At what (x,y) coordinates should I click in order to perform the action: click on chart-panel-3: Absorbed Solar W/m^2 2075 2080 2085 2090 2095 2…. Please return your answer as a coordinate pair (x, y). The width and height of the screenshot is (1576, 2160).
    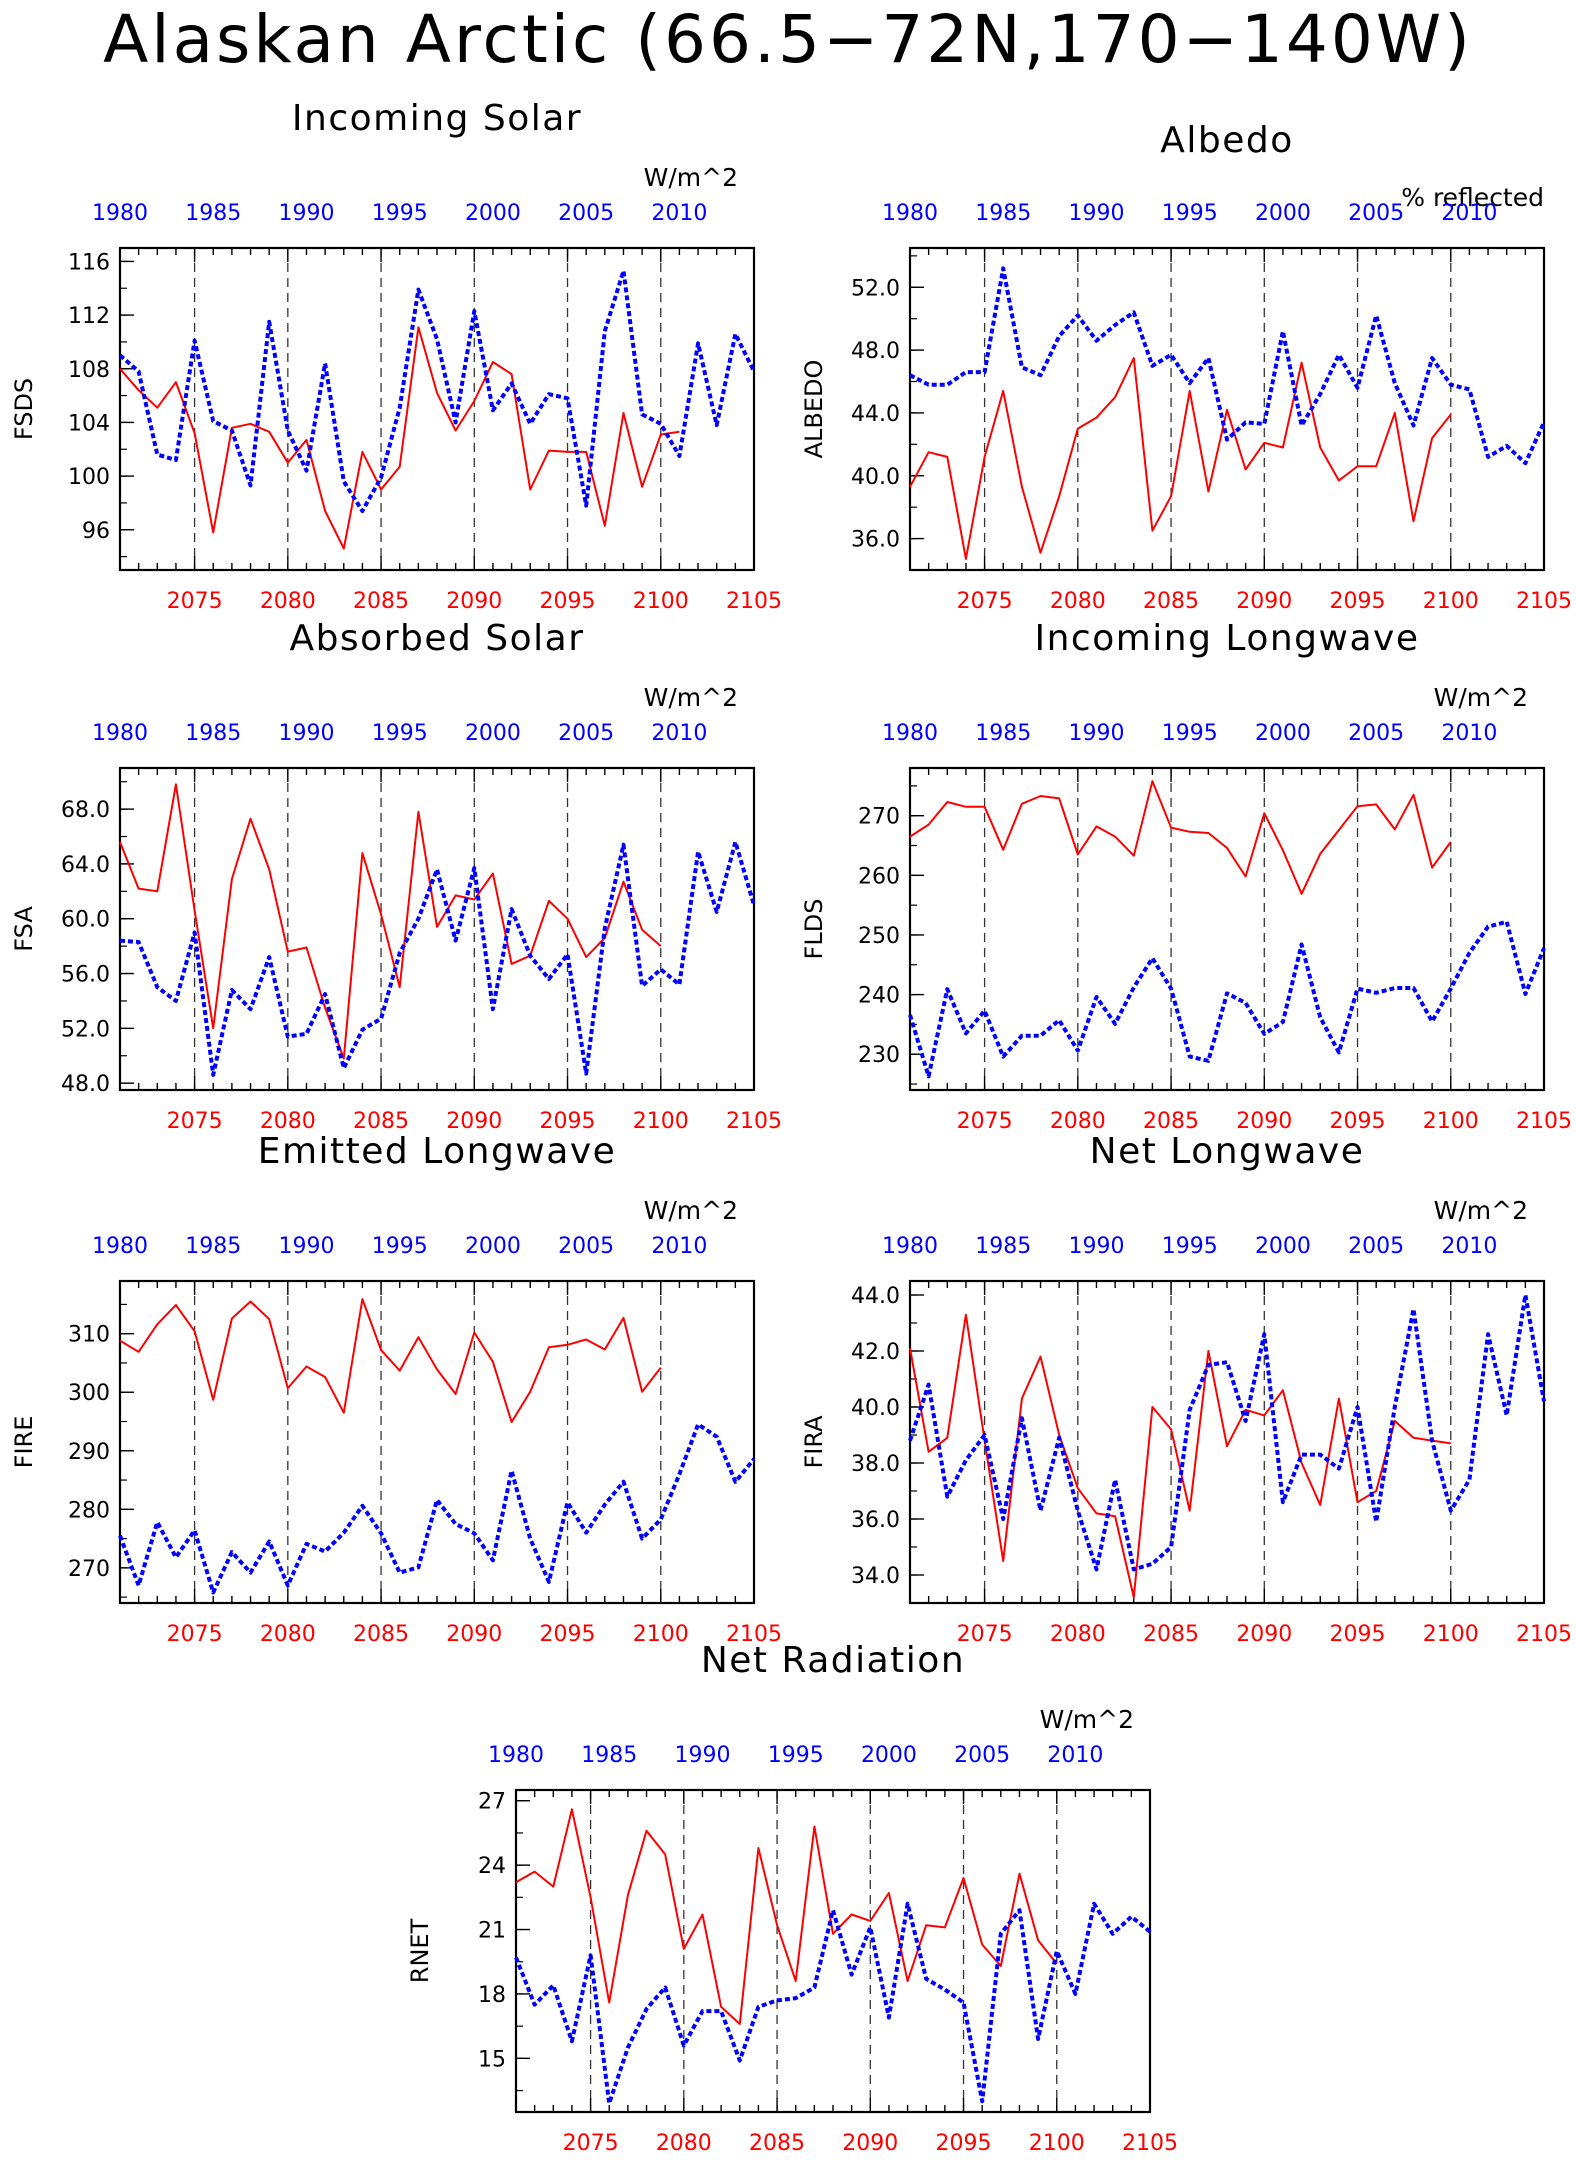
    Looking at the image, I should click on (396, 876).